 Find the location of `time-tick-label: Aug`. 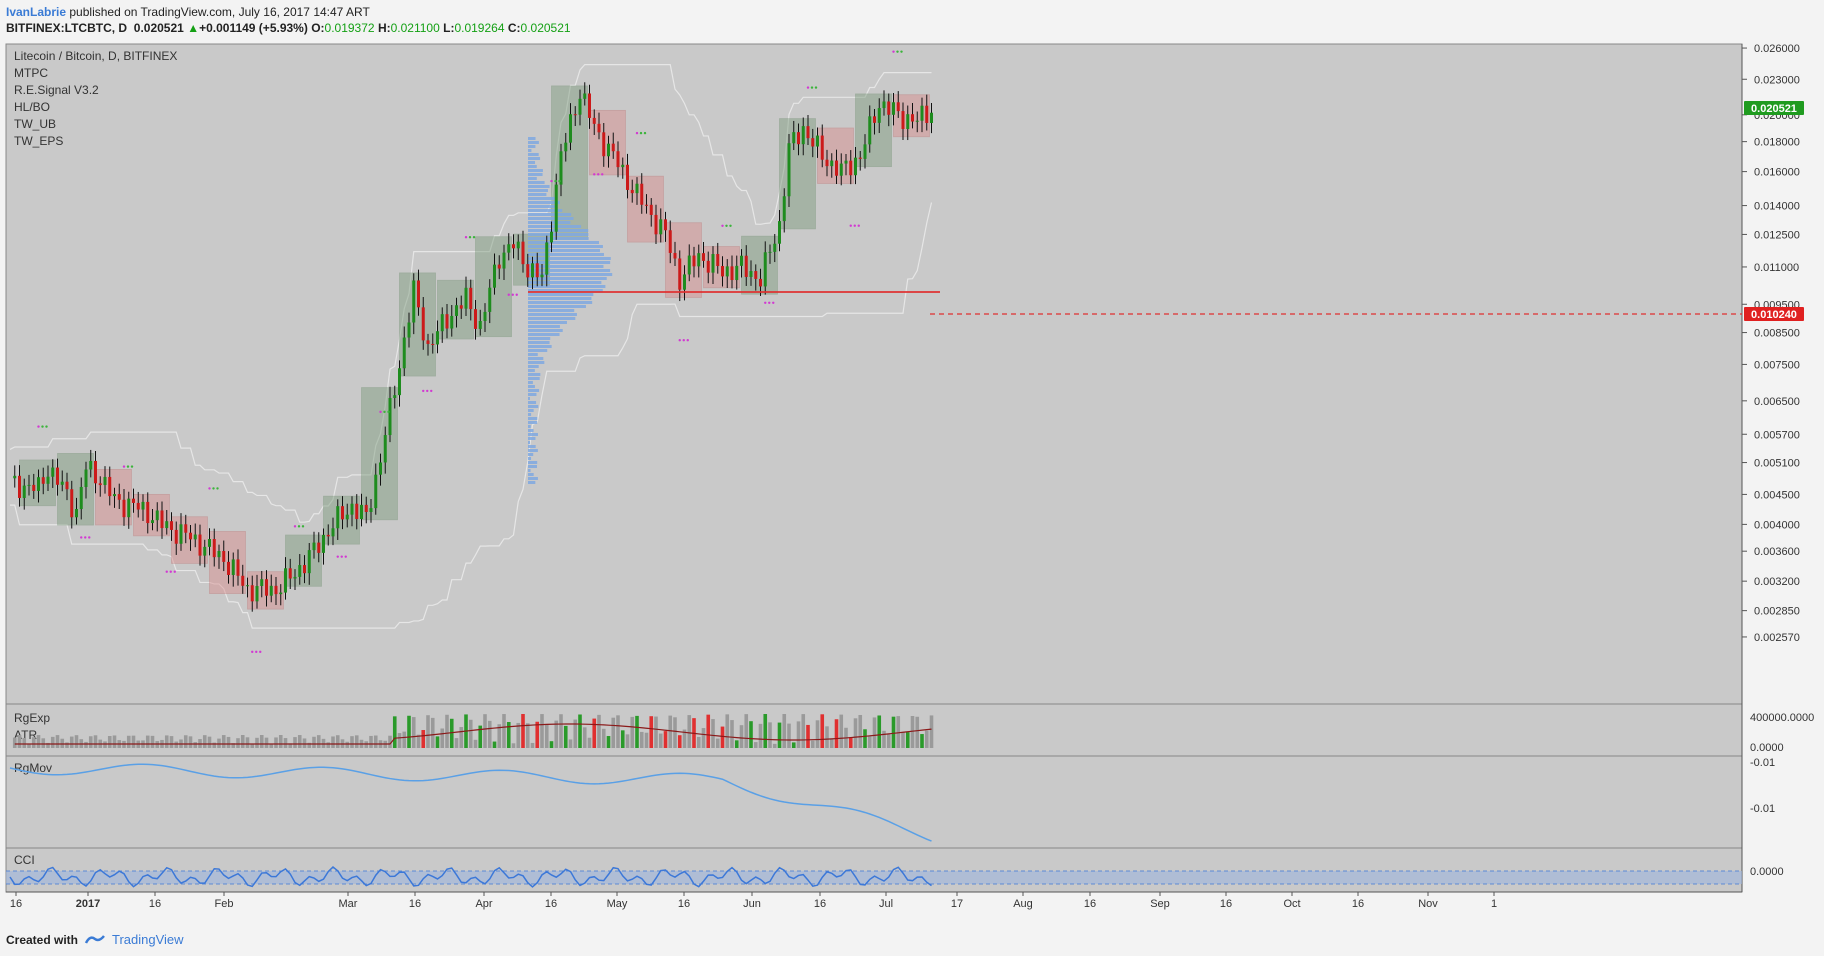

time-tick-label: Aug is located at coordinates (1023, 904).